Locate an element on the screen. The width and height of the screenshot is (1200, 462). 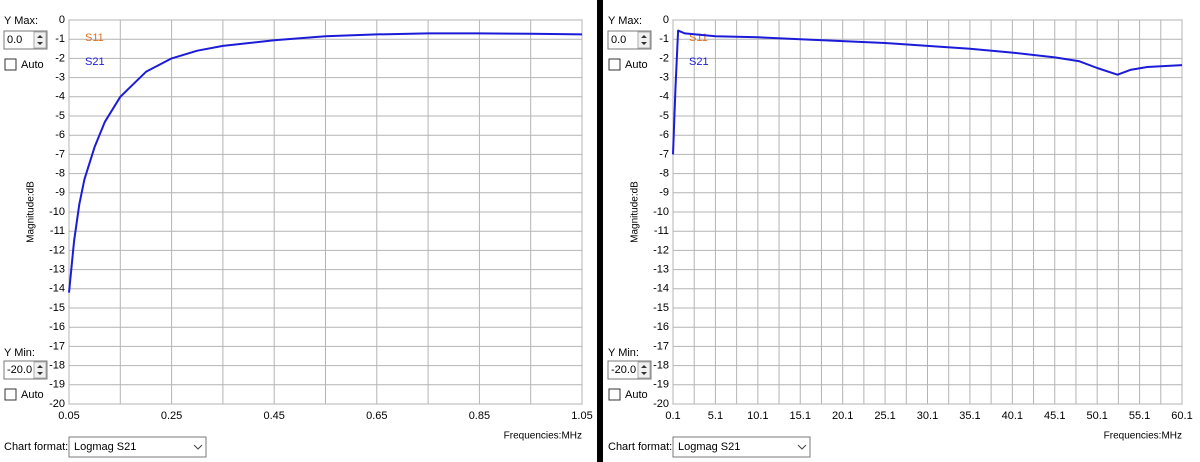
y-tick-label: -9 is located at coordinates (664, 193).